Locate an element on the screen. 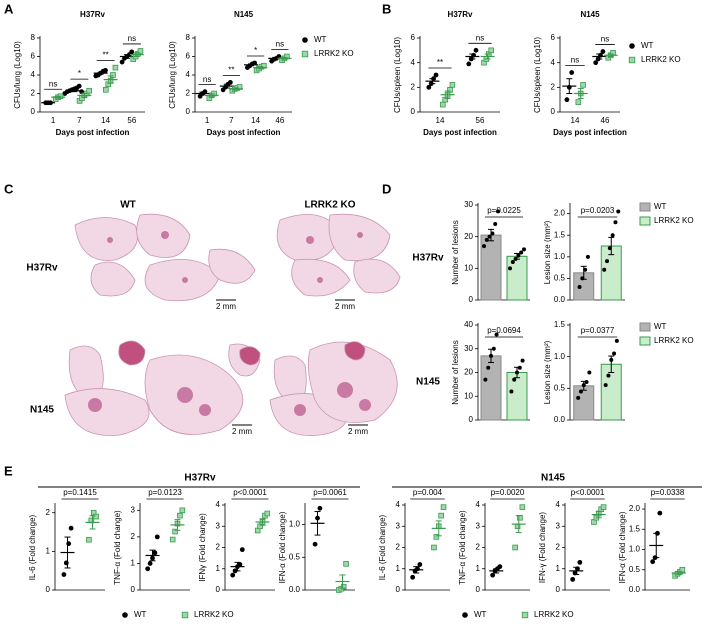 The width and height of the screenshot is (709, 632). x-axis-label: Days post infection is located at coordinates (460, 132).